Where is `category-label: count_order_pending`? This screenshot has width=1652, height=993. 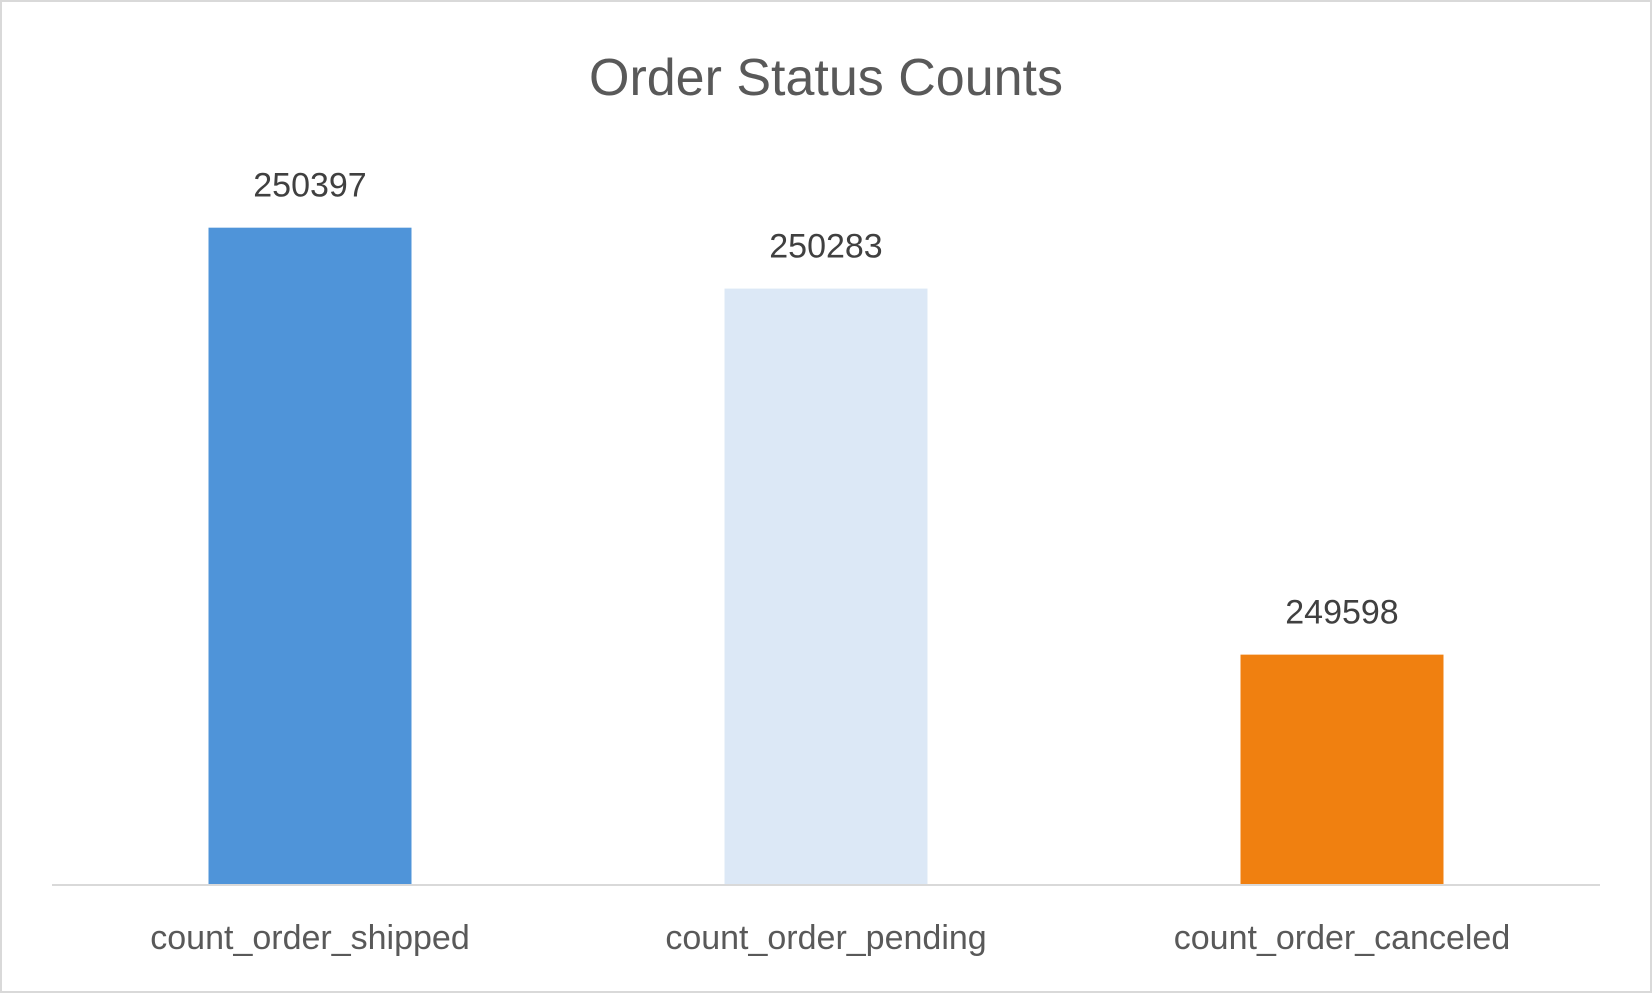 category-label: count_order_pending is located at coordinates (825, 938).